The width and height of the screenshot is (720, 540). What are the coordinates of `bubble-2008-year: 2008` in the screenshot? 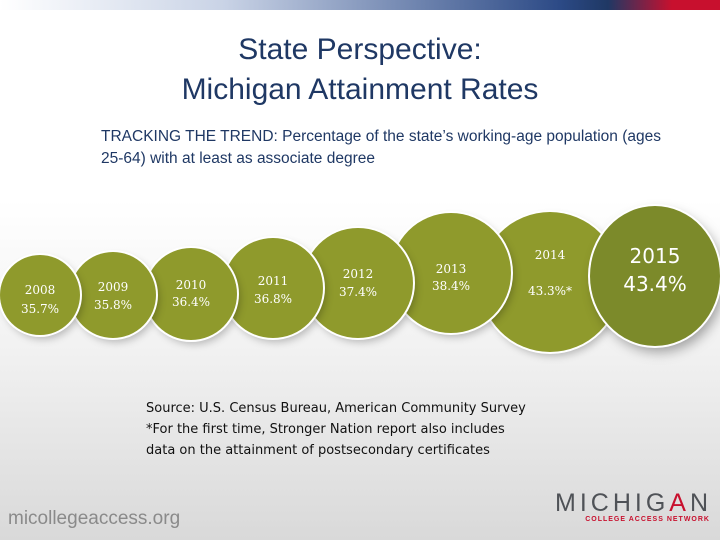 It's located at (40, 290).